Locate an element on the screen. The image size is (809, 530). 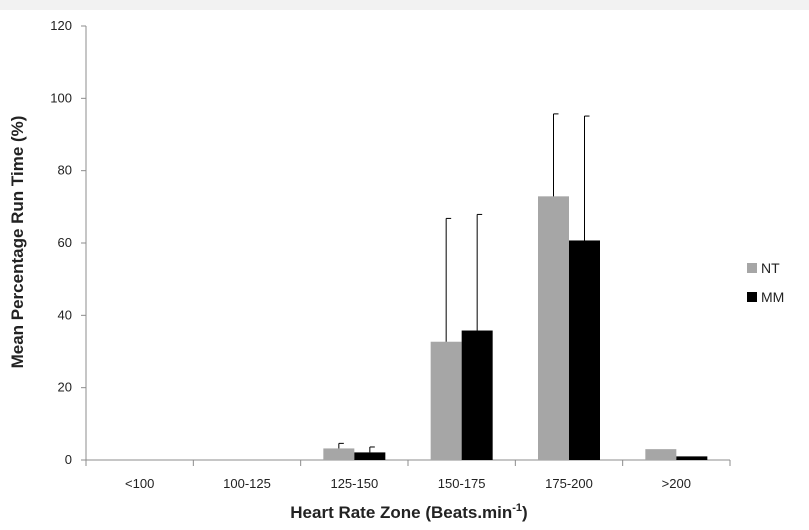
y-axis: 0 20 40 60 80 100 120 is located at coordinates (68, 242).